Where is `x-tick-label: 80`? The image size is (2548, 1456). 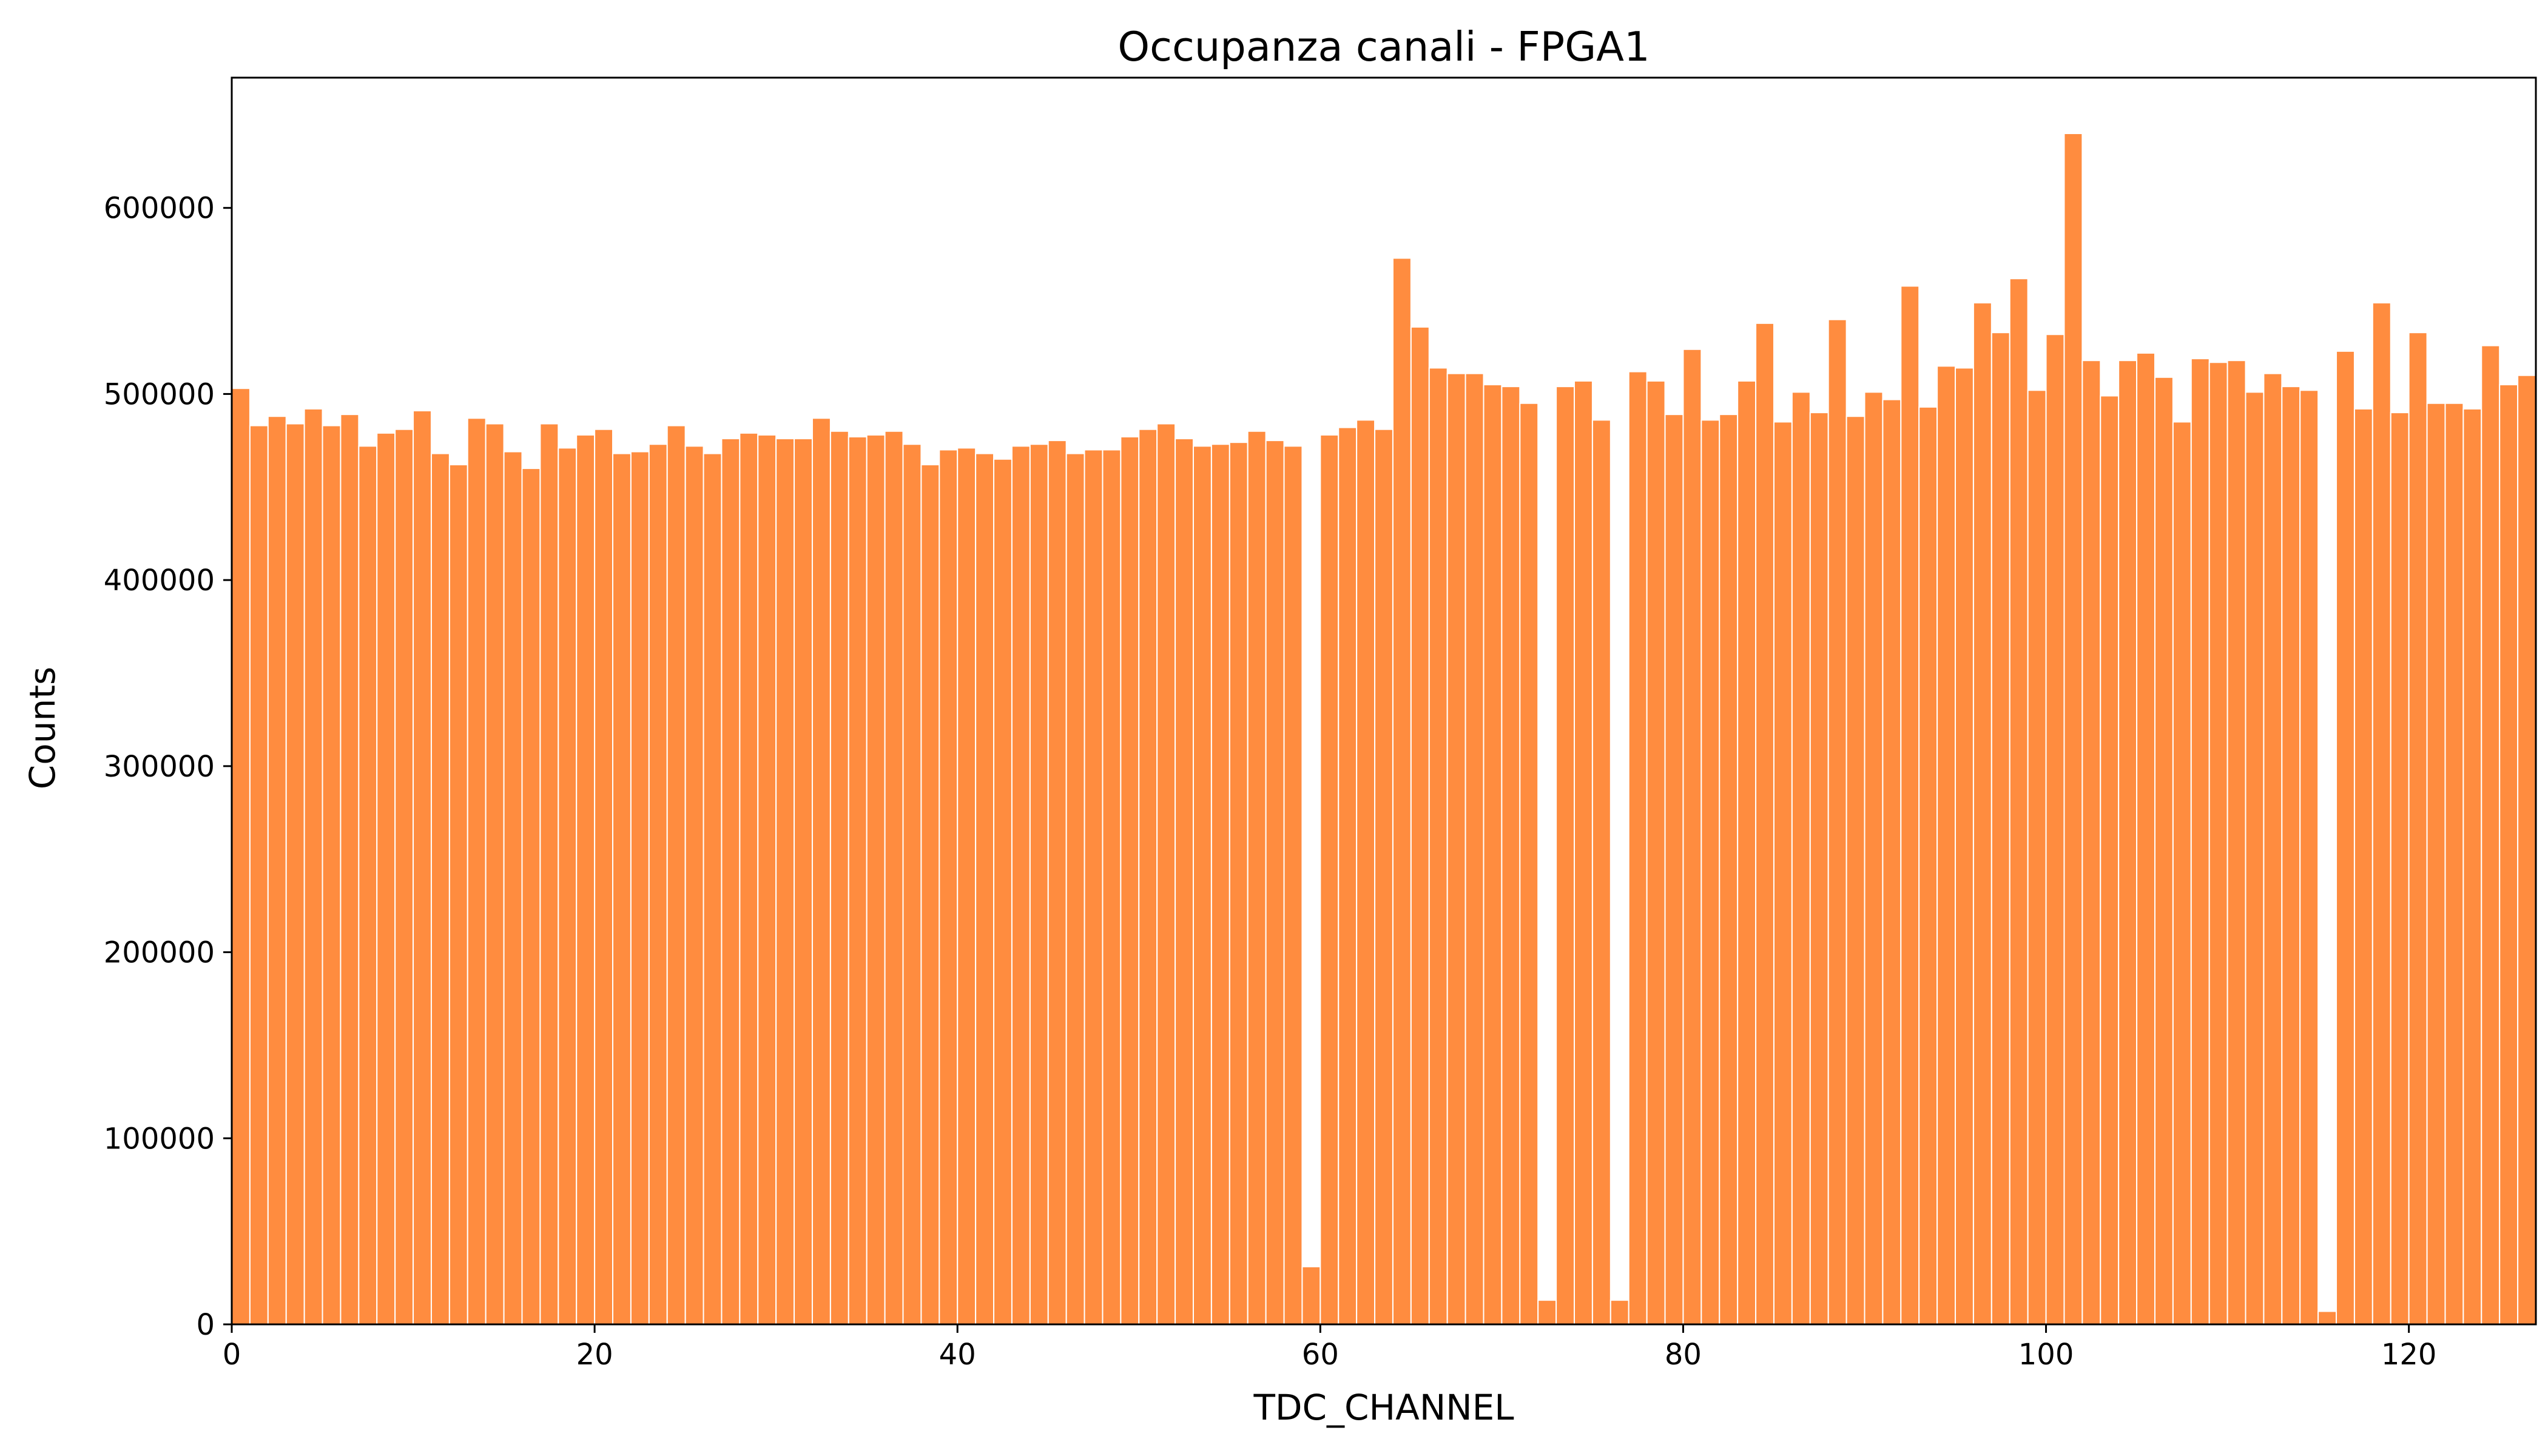 x-tick-label: 80 is located at coordinates (1683, 1355).